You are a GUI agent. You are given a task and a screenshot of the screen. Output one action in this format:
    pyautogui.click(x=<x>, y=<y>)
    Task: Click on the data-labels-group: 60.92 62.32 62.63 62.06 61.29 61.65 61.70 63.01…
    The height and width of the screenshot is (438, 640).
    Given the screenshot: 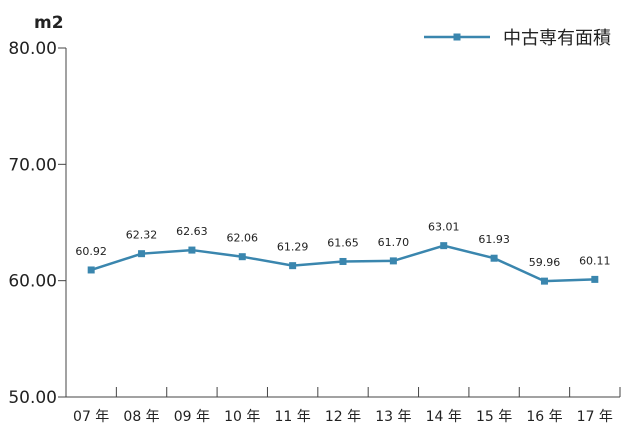 What is the action you would take?
    pyautogui.click(x=342, y=245)
    